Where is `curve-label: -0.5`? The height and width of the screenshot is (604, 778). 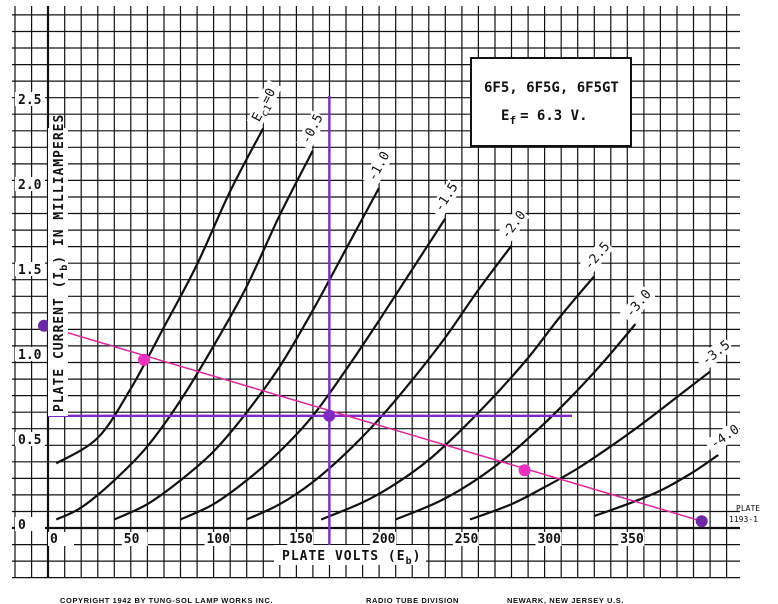 curve-label: -0.5 is located at coordinates (313, 129).